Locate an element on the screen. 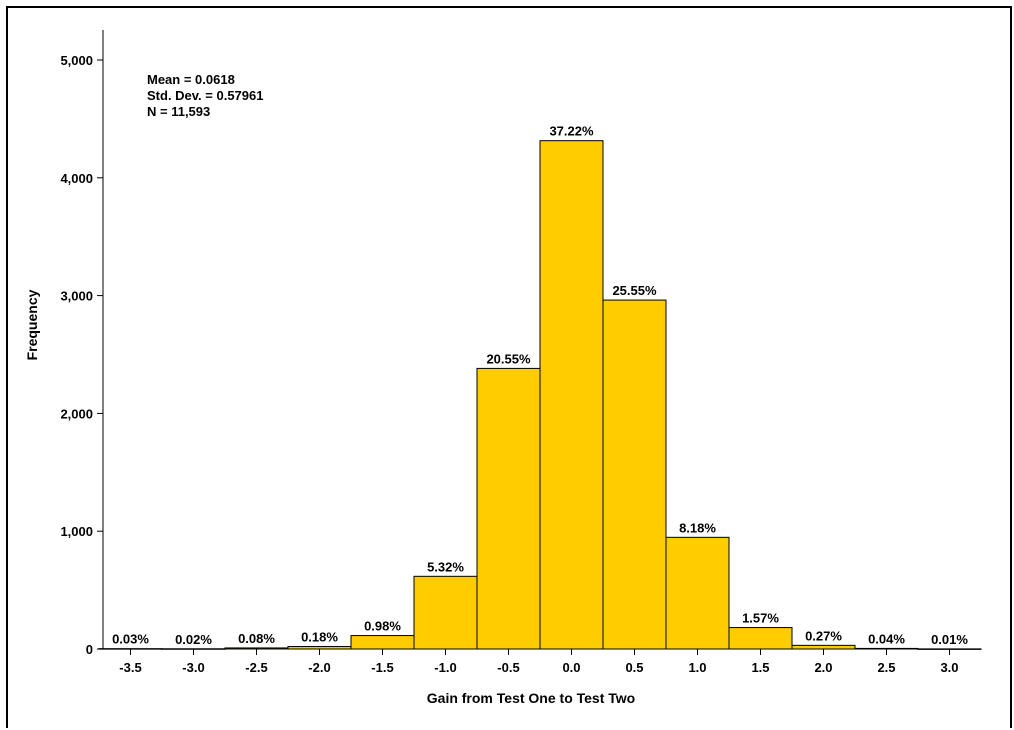  x-tick-label: -2.0 is located at coordinates (319, 667).